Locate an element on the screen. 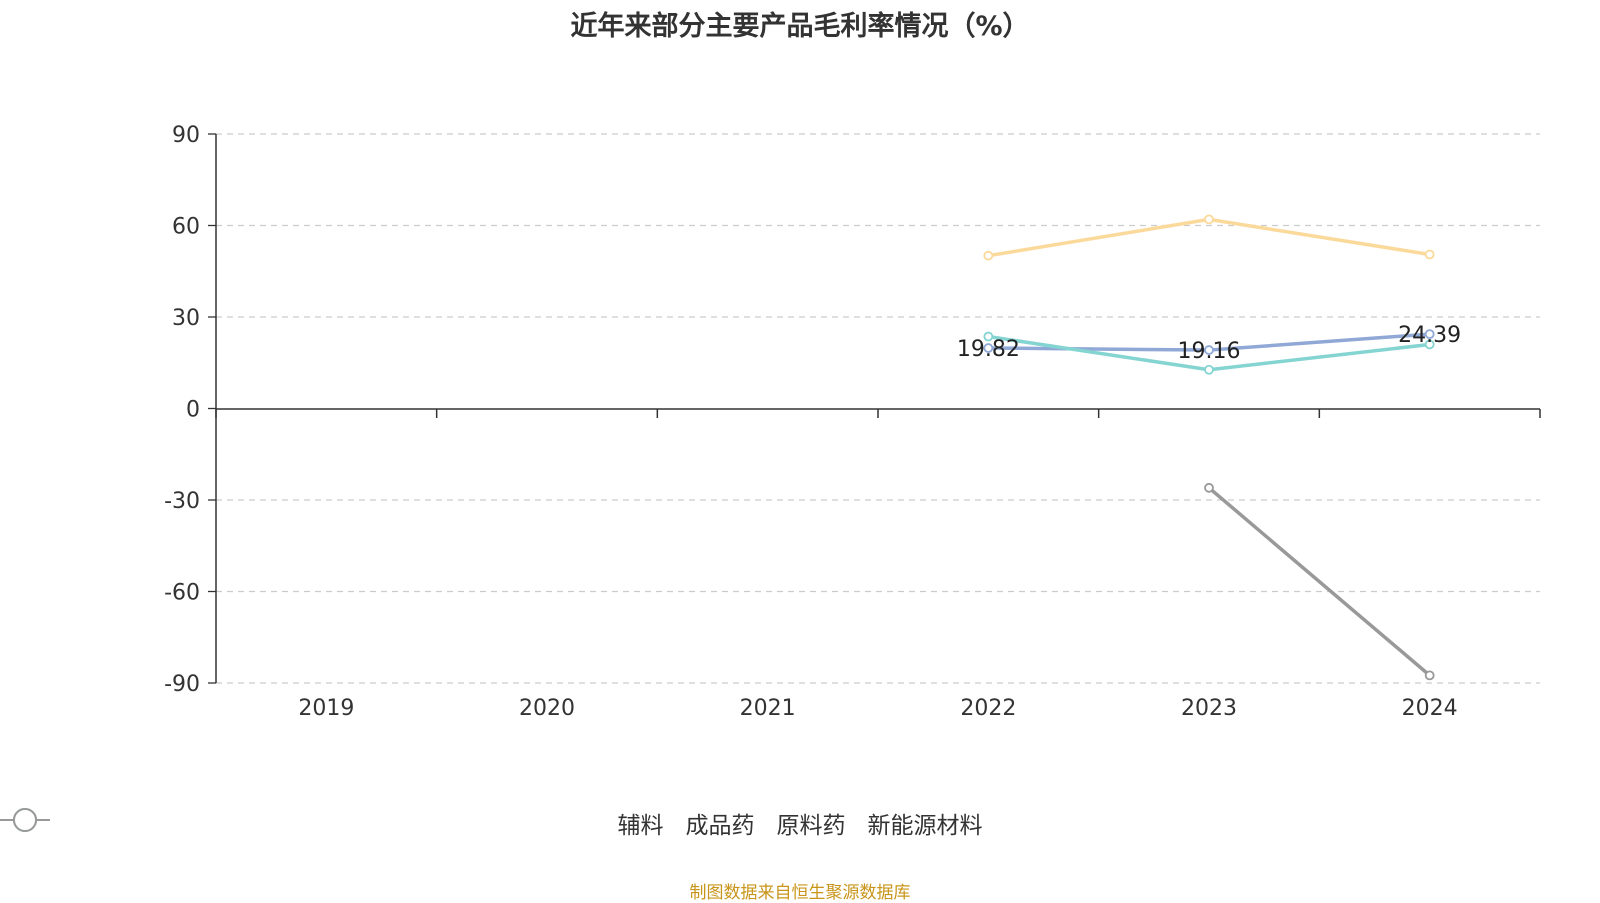 The image size is (1600, 903). legend-label: 原料药 is located at coordinates (811, 826).